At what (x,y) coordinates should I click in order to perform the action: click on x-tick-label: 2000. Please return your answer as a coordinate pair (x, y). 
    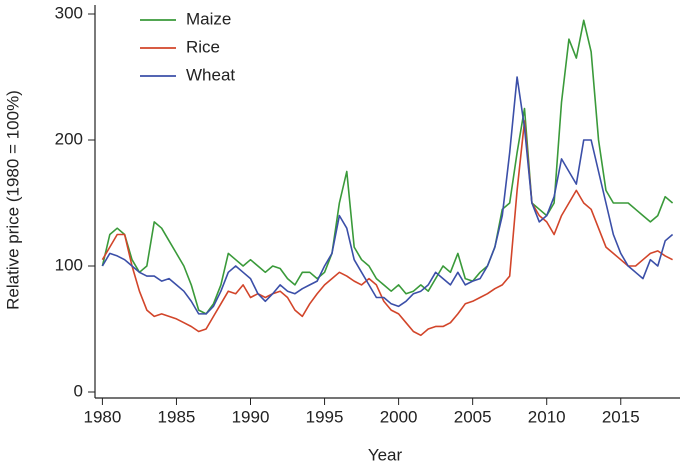
    Looking at the image, I should click on (399, 416).